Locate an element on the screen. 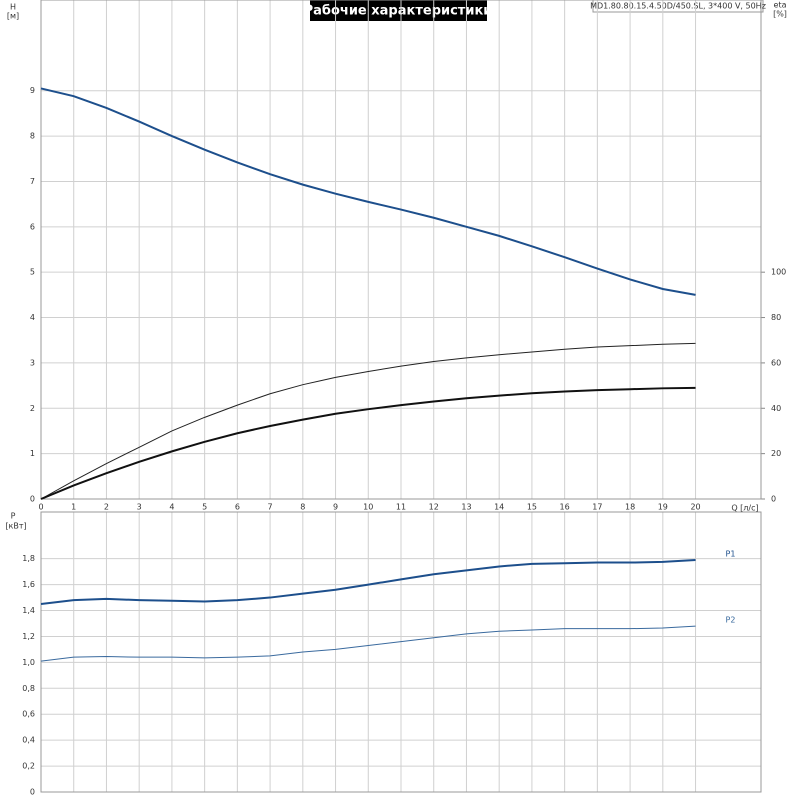 The image size is (800, 800). x-tick-label: 17 is located at coordinates (597, 507).